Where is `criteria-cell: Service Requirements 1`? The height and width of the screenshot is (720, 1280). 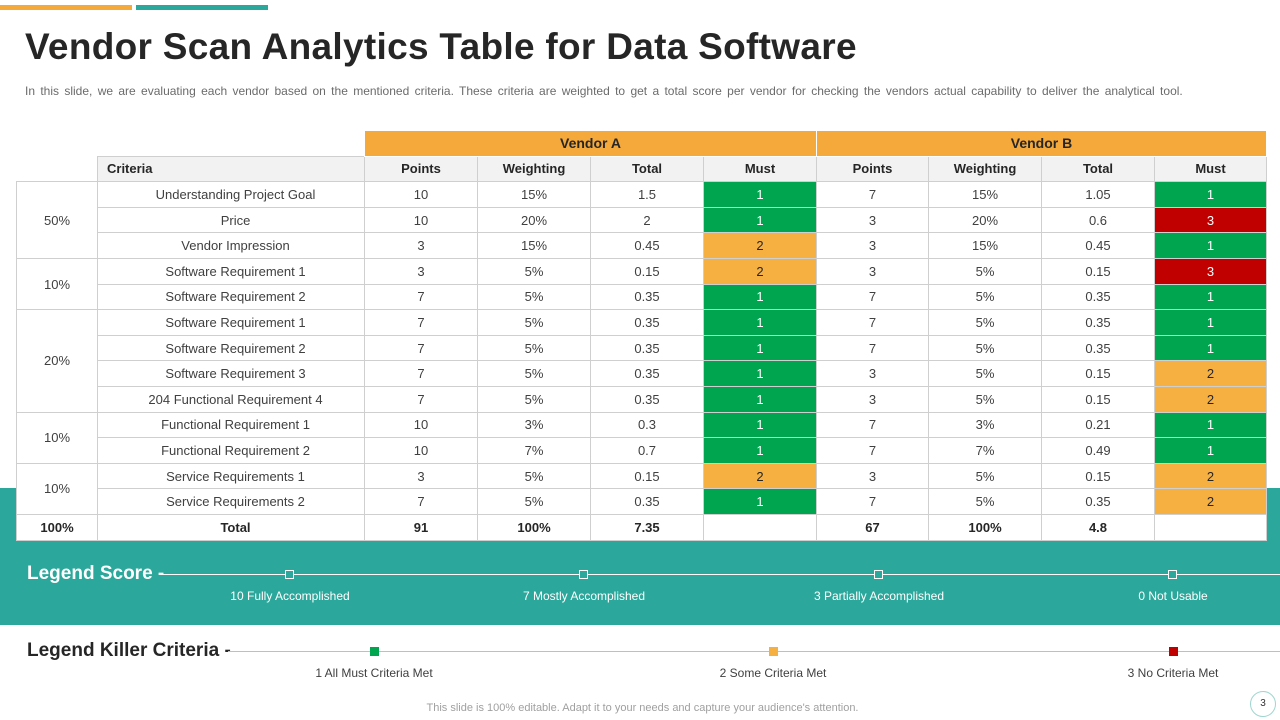 criteria-cell: Service Requirements 1 is located at coordinates (231, 476).